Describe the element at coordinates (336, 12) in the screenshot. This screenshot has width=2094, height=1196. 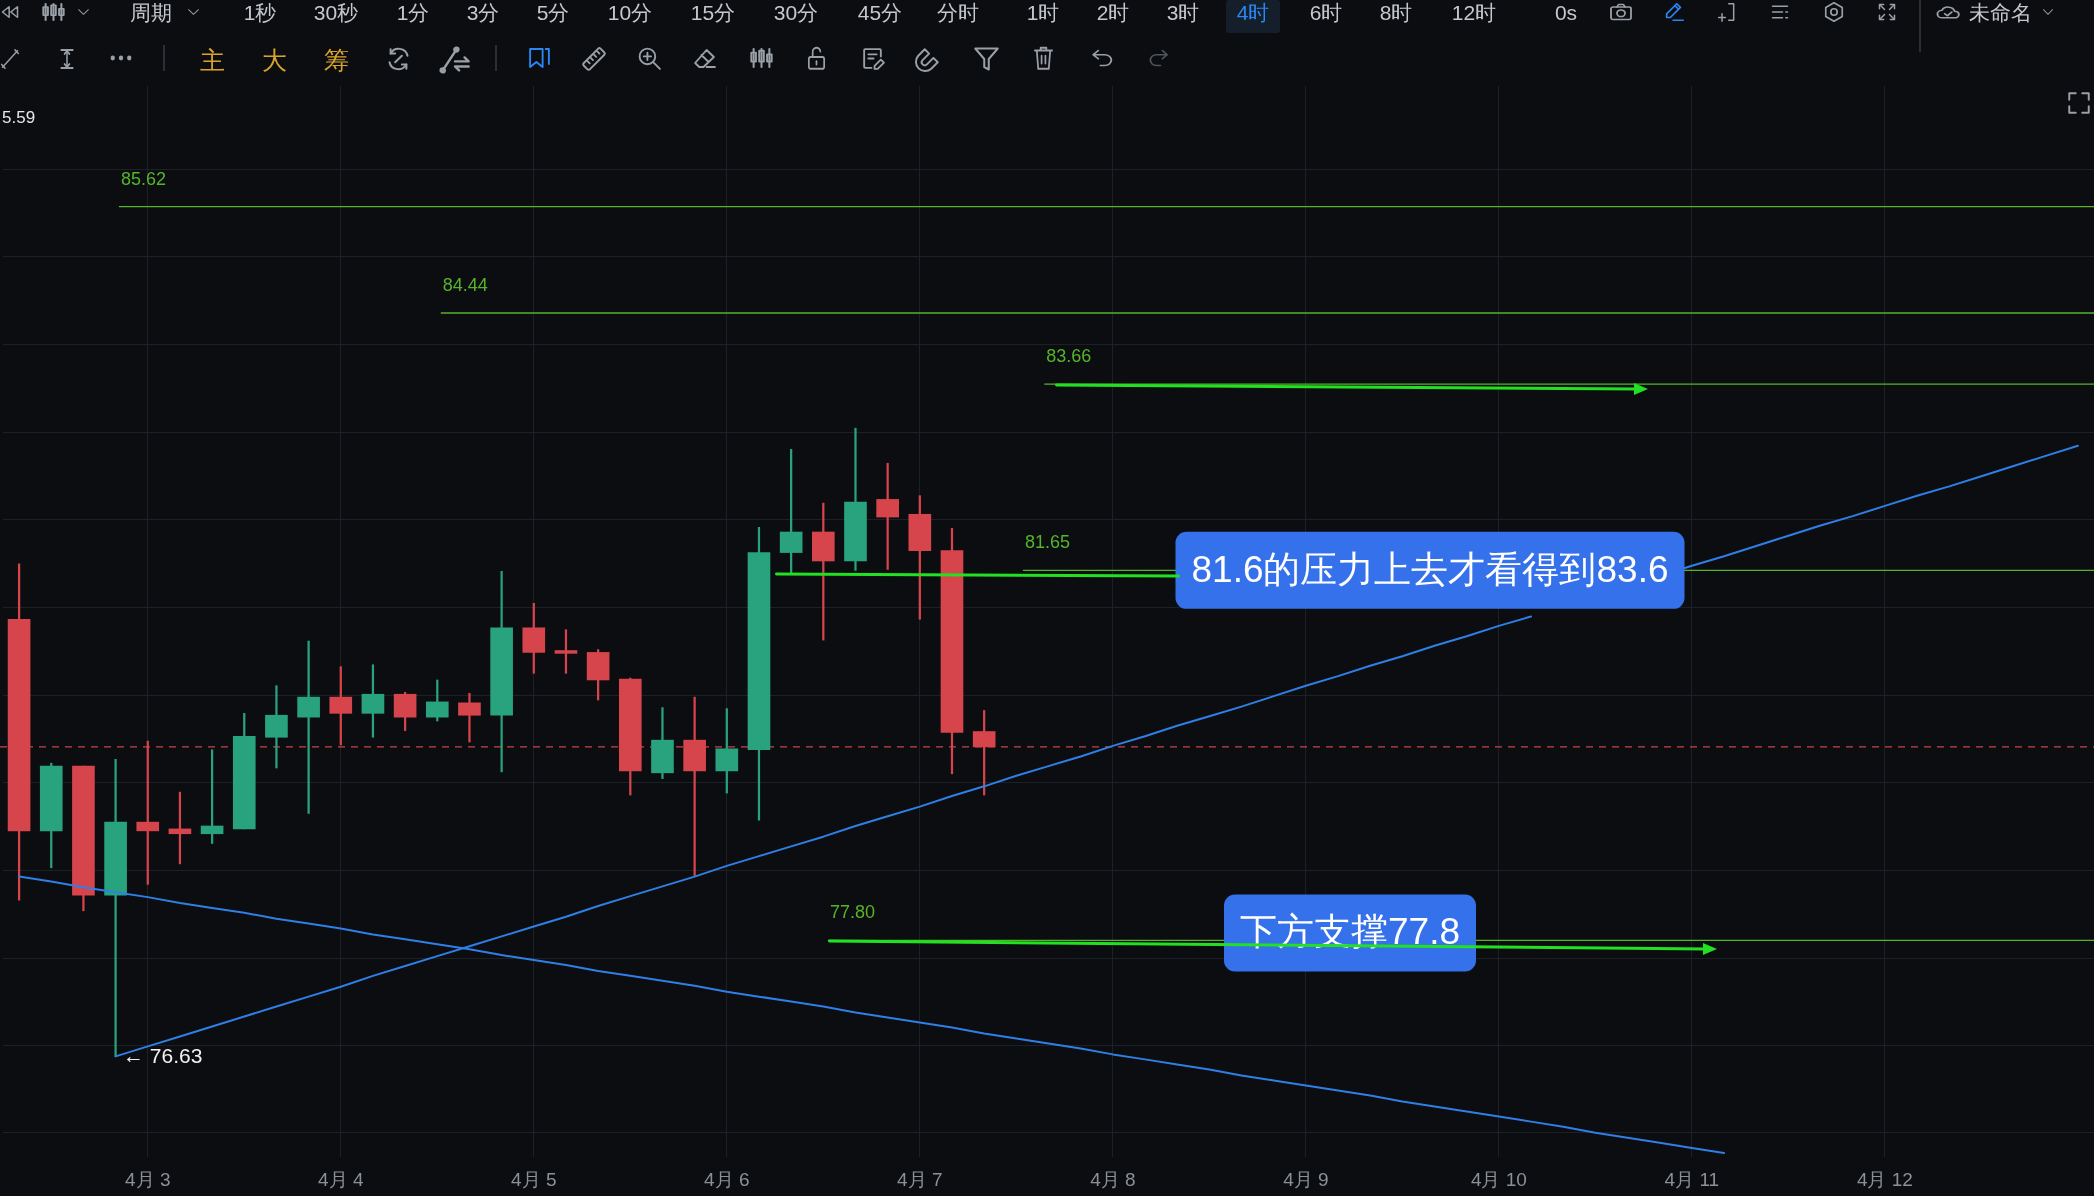
I see `text: 30秒` at that location.